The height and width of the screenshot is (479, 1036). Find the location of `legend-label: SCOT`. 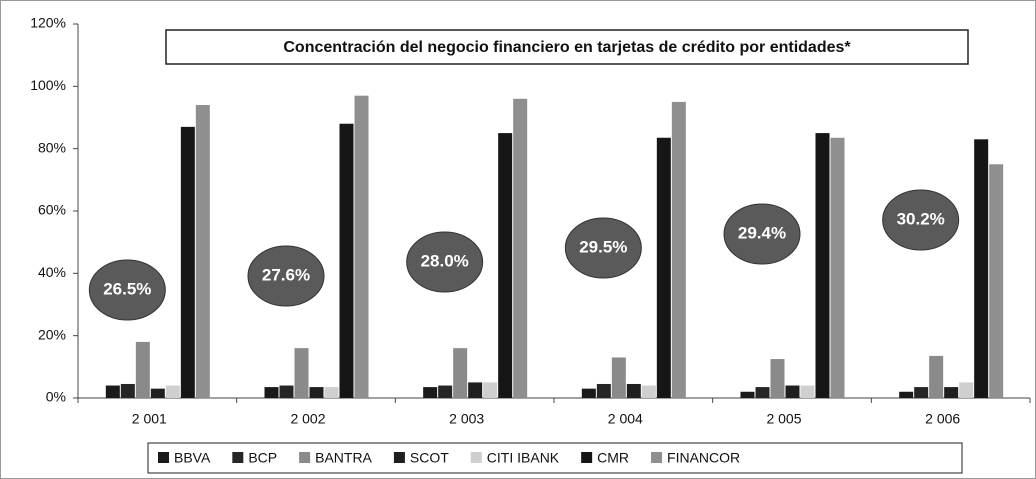

legend-label: SCOT is located at coordinates (429, 458).